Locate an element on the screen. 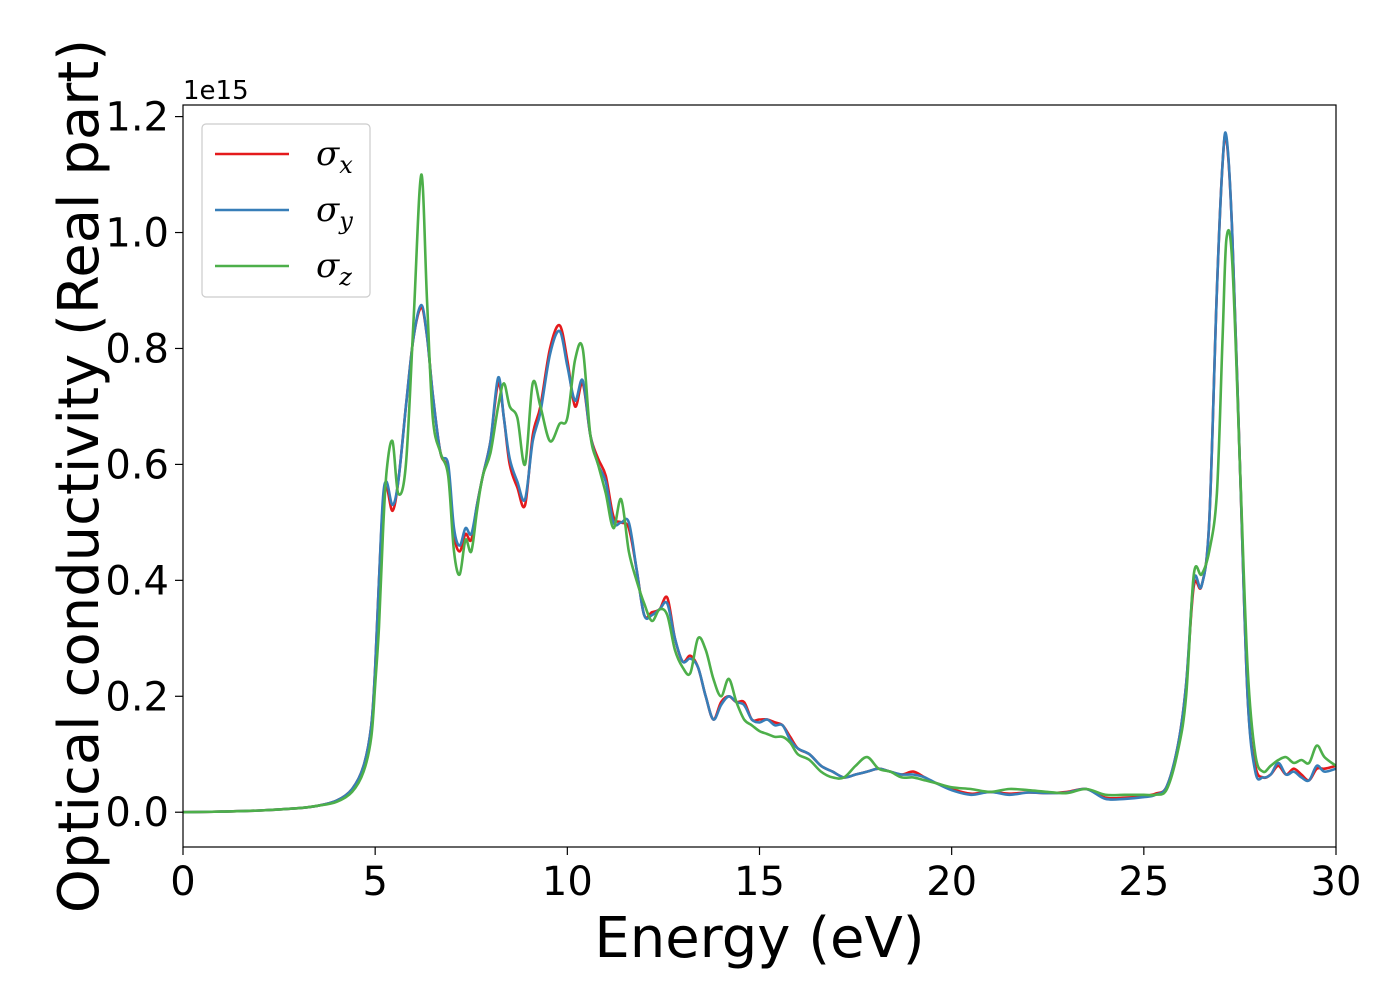 The image size is (1400, 1000). legend: σx σy σz is located at coordinates (286, 210).